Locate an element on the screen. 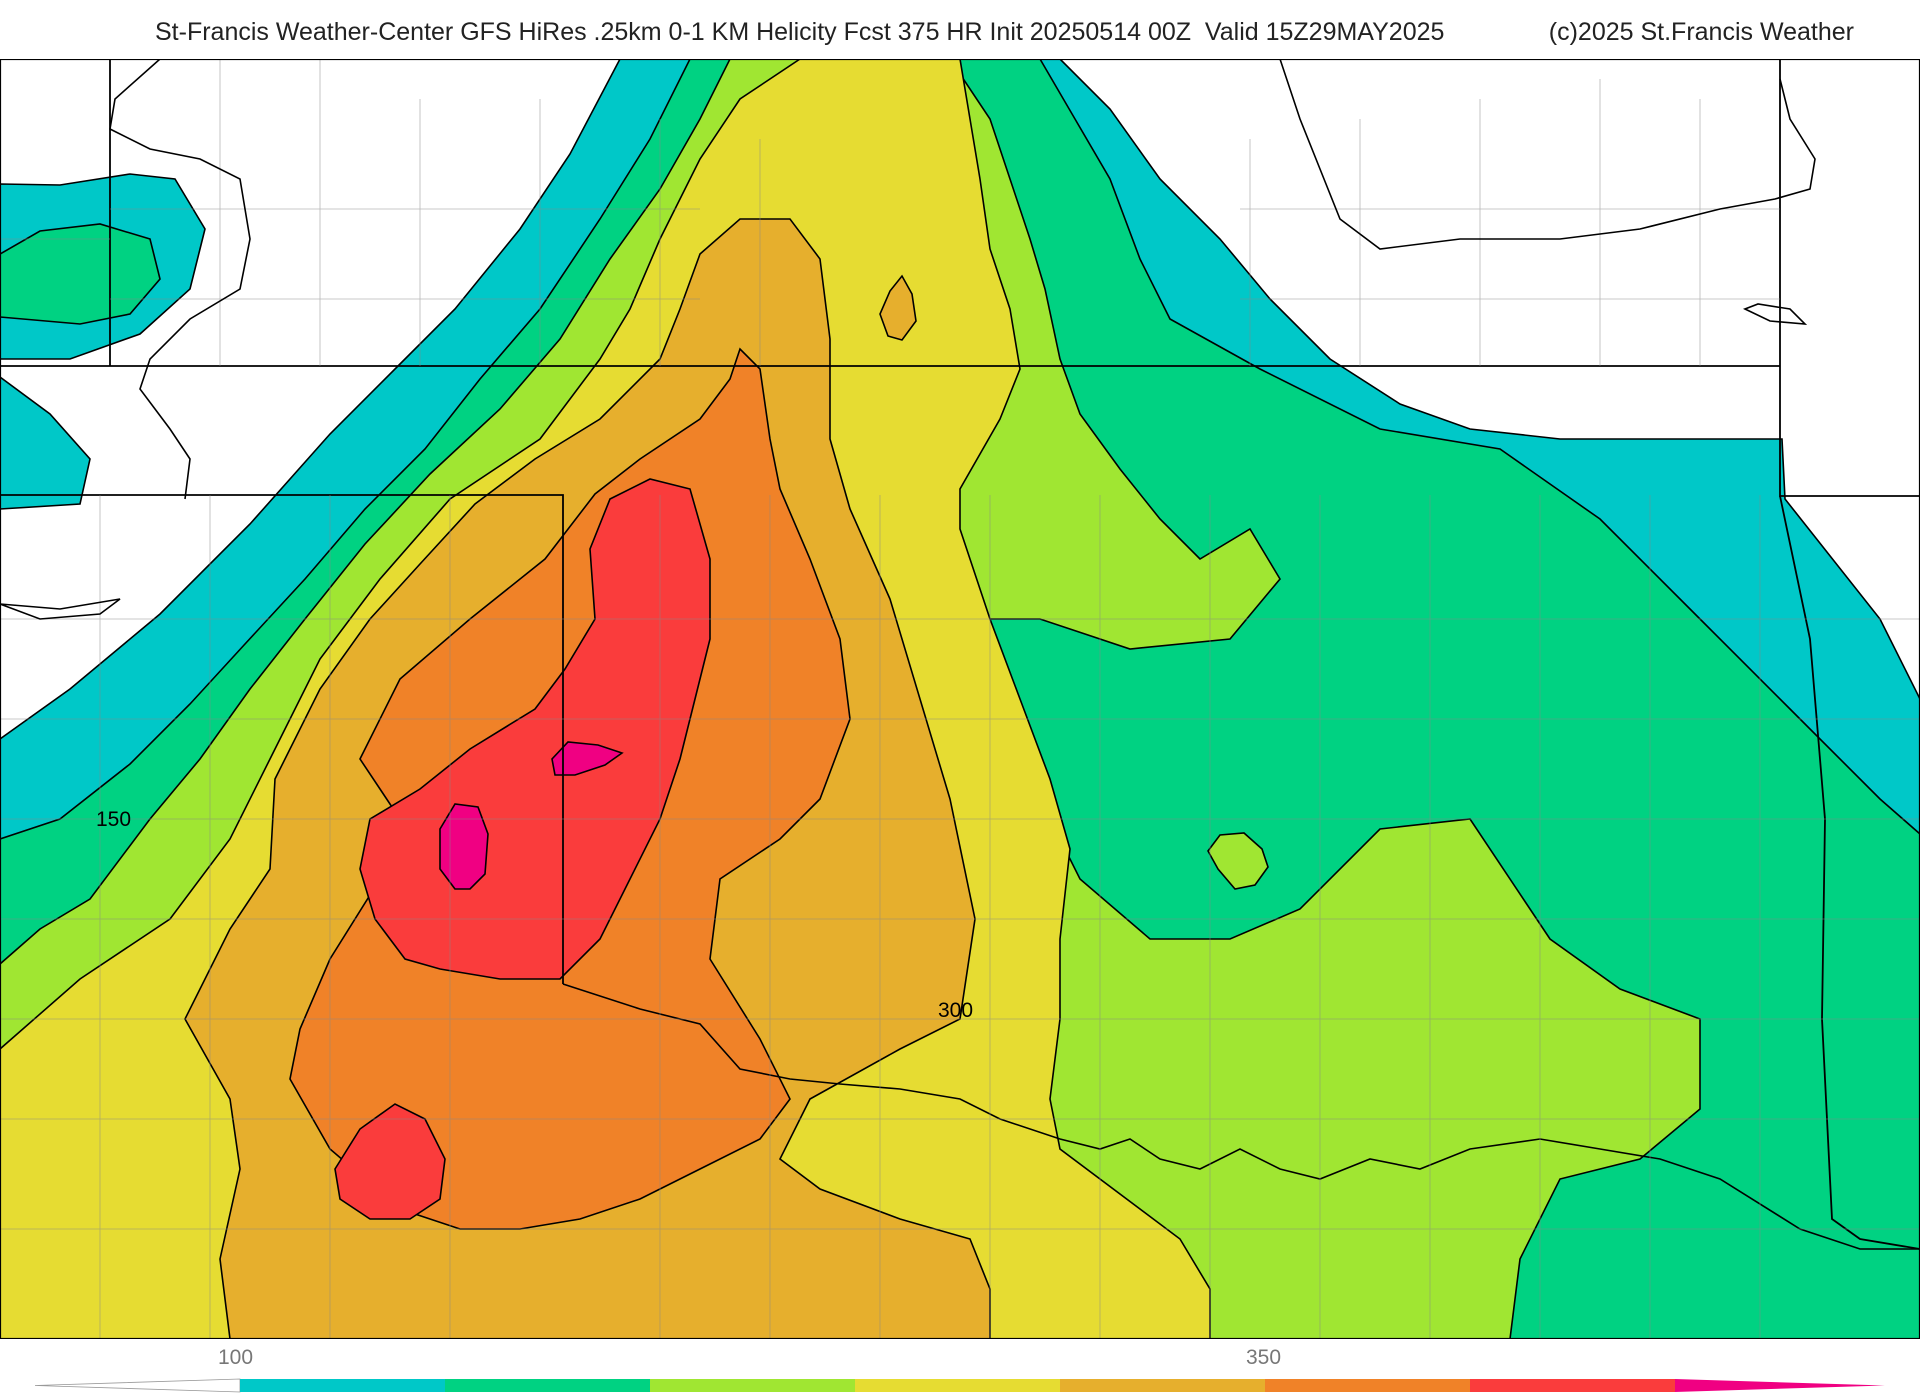 Image resolution: width=1920 pixels, height=1400 pixels. contour-label-300: 300 is located at coordinates (955, 1010).